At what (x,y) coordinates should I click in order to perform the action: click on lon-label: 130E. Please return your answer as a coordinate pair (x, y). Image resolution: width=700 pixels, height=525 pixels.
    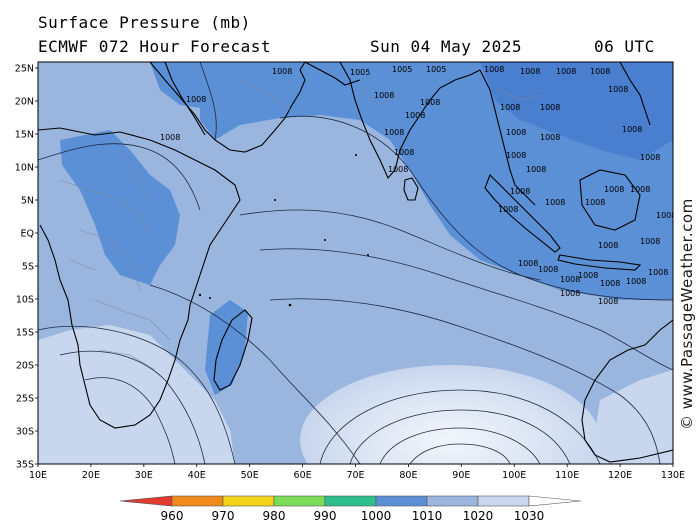
    Looking at the image, I should click on (673, 475).